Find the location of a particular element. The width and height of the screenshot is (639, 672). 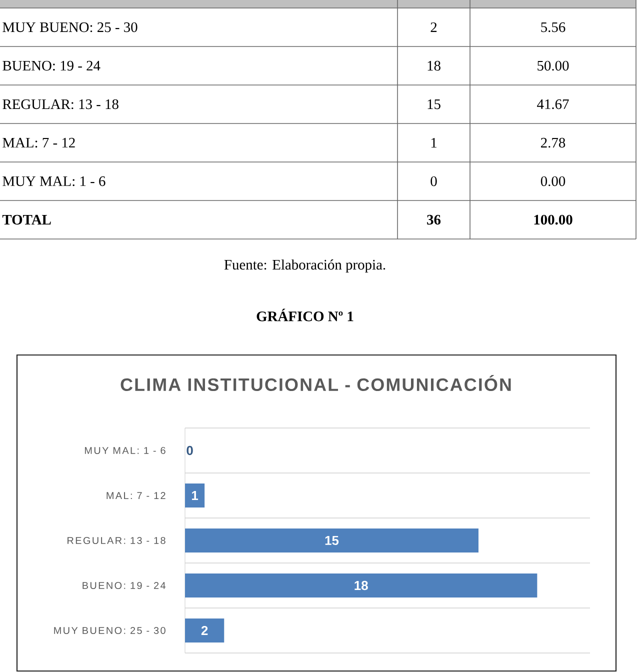

category-label: BUENO: 19 - 24 is located at coordinates (51, 65).